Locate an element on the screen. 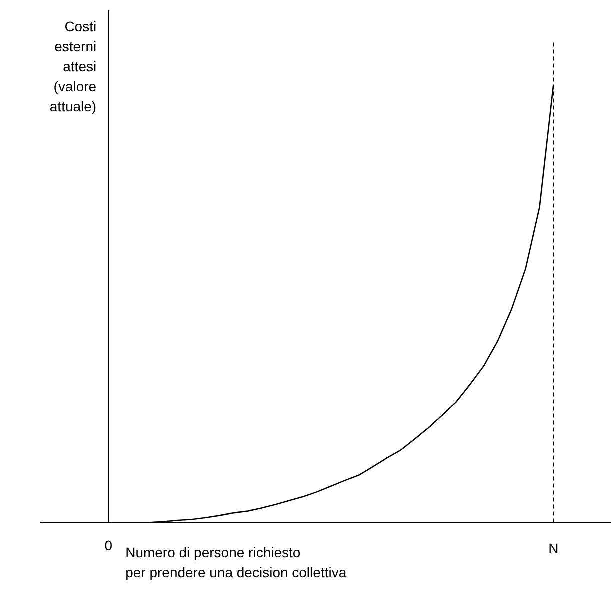 The height and width of the screenshot is (601, 611). x-axis-title: Numero di persone richiesto per prendere una decision collettiva is located at coordinates (236, 562).